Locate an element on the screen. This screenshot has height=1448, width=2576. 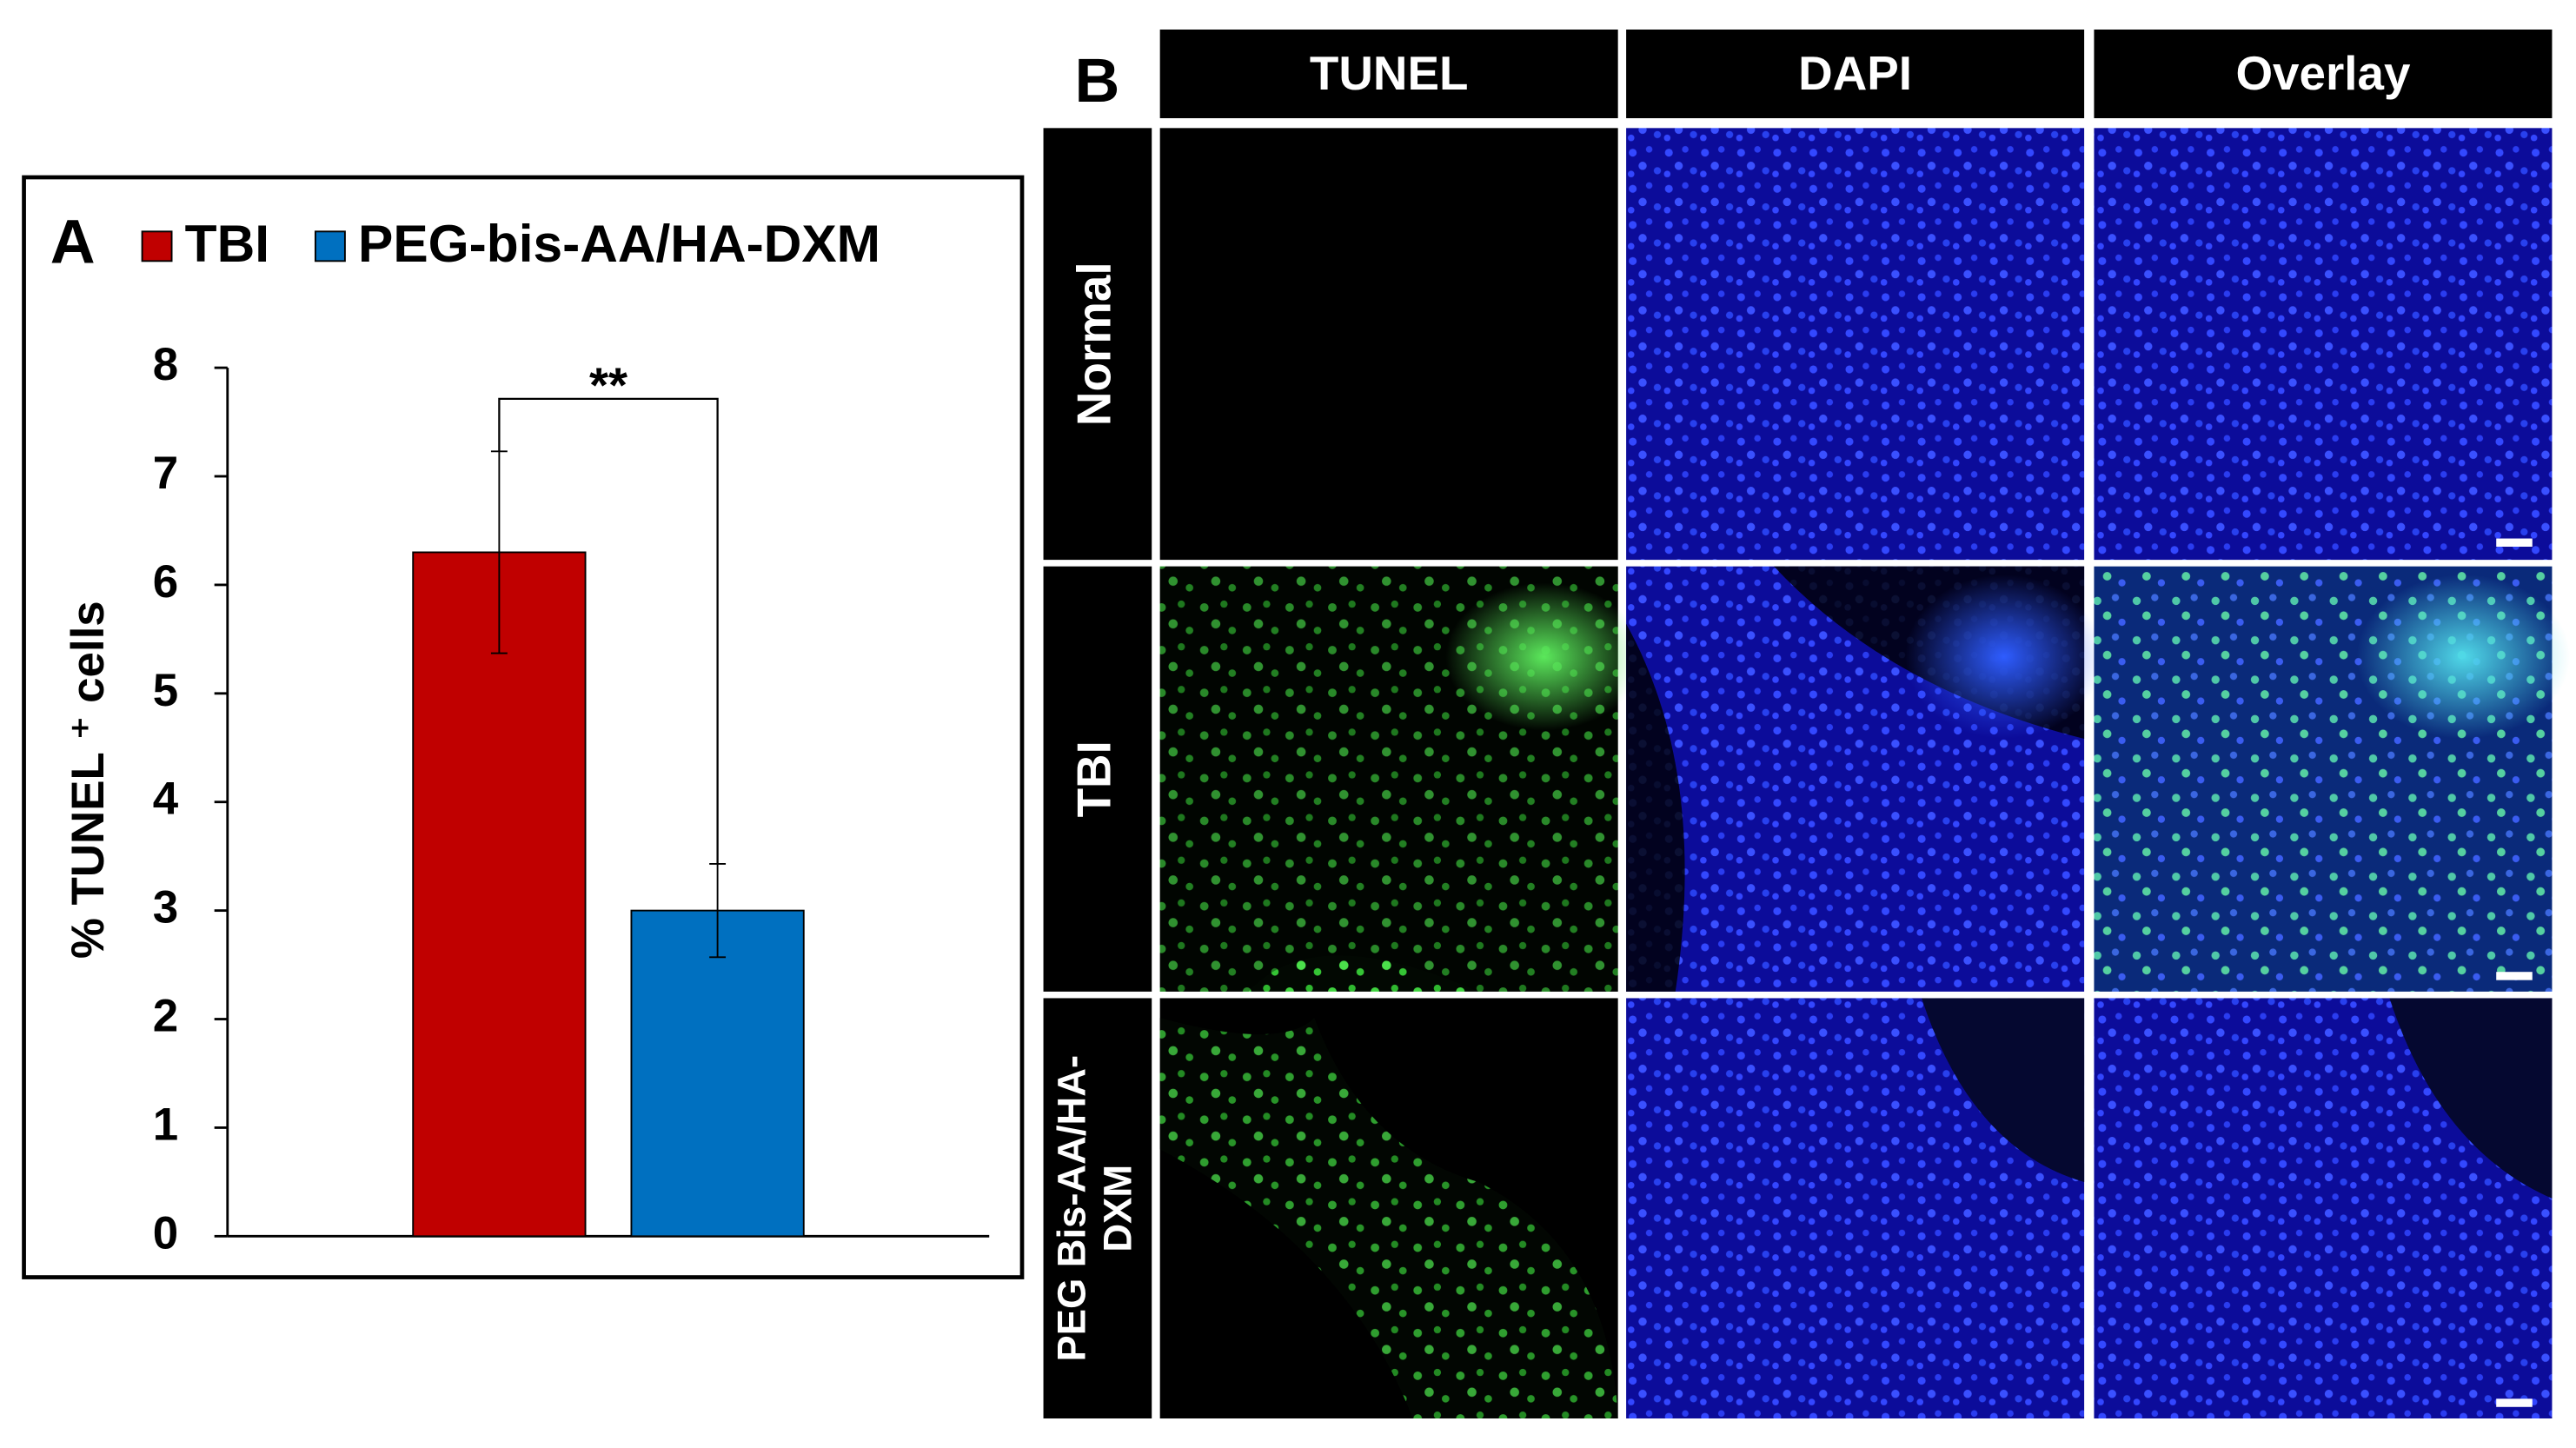
y-tick-label: 6 is located at coordinates (165, 582).